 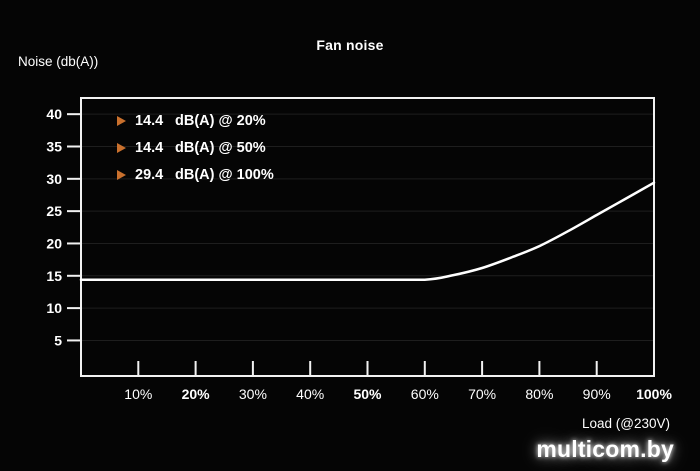 What do you see at coordinates (597, 394) in the screenshot?
I see `x-tick-label: 90%` at bounding box center [597, 394].